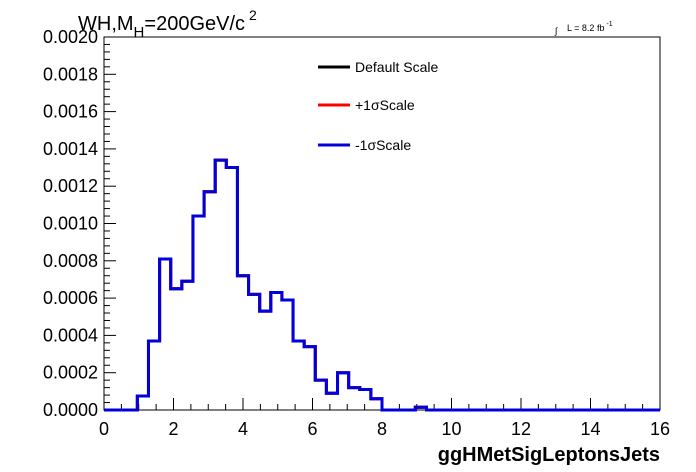 The image size is (696, 472). I want to click on x-tick-label: 4, so click(243, 429).